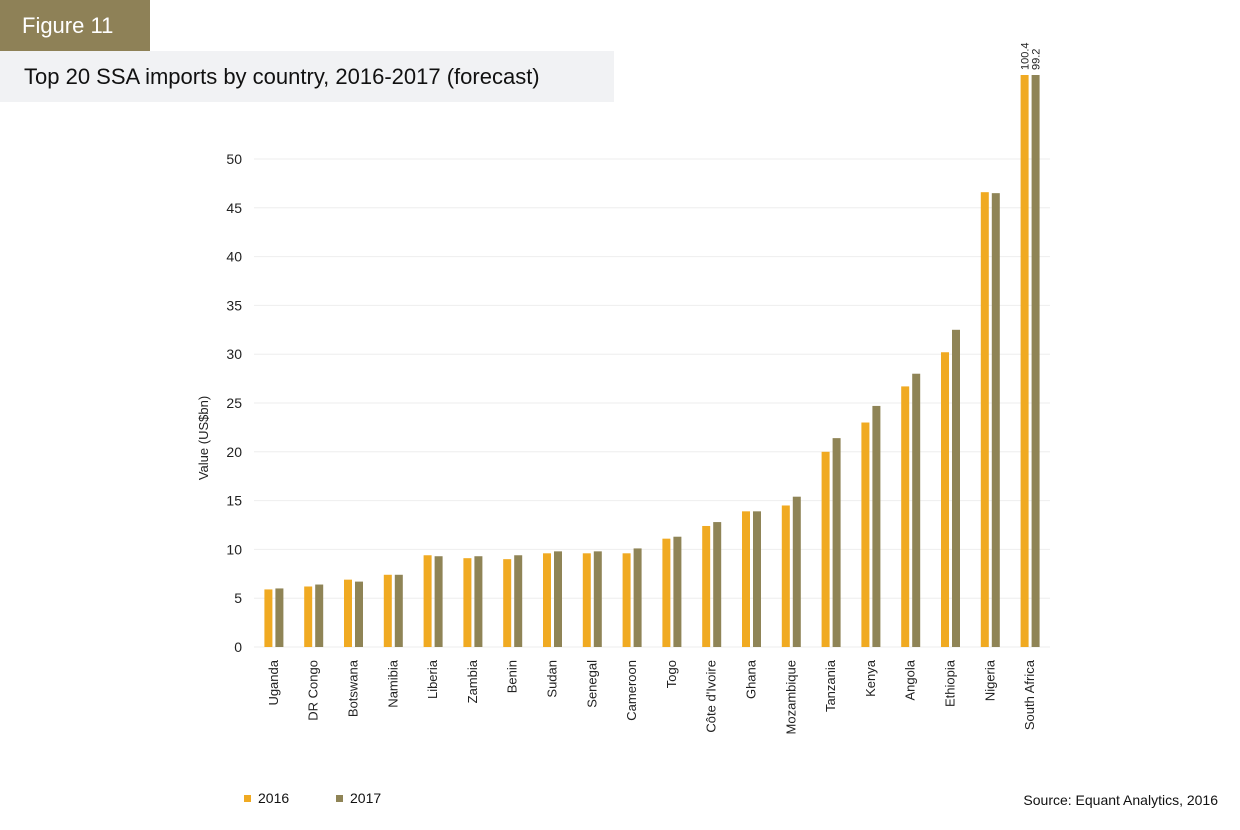  What do you see at coordinates (1024, 361) in the screenshot?
I see `bar-2016-south-africa` at bounding box center [1024, 361].